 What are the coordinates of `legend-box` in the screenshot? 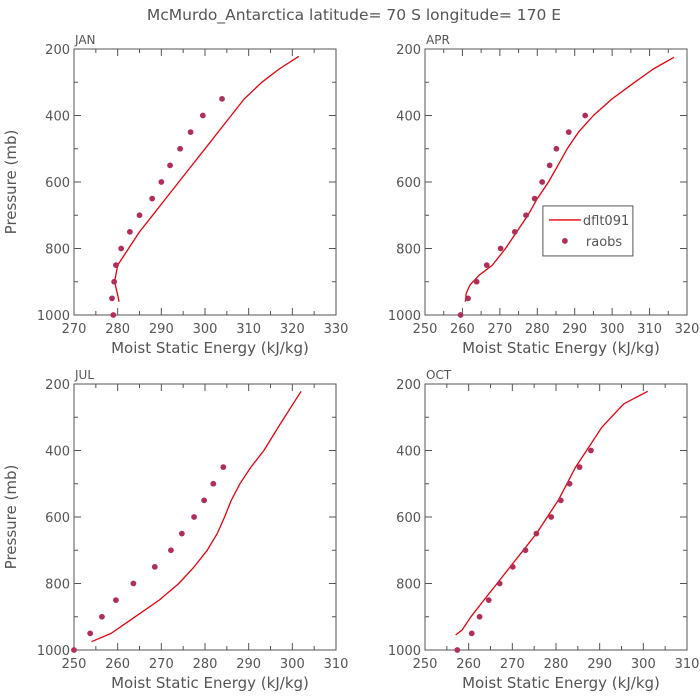 It's located at (588, 231).